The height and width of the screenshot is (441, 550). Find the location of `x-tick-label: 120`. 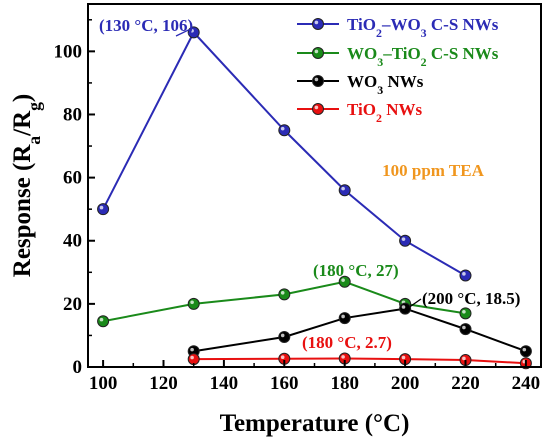

x-tick-label: 120 is located at coordinates (163, 383).